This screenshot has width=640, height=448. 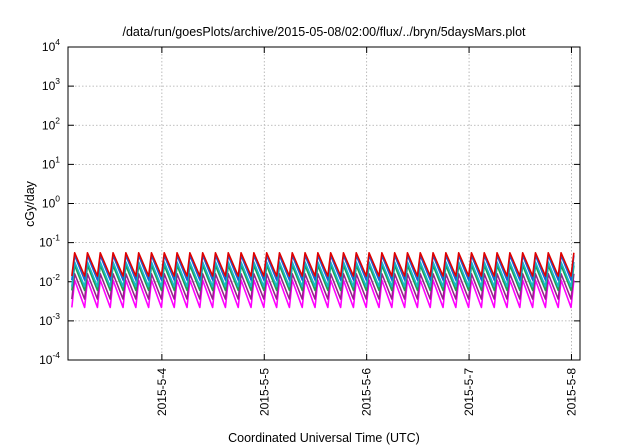 What do you see at coordinates (571, 392) in the screenshot?
I see `x-tick-label: 2015-5-8` at bounding box center [571, 392].